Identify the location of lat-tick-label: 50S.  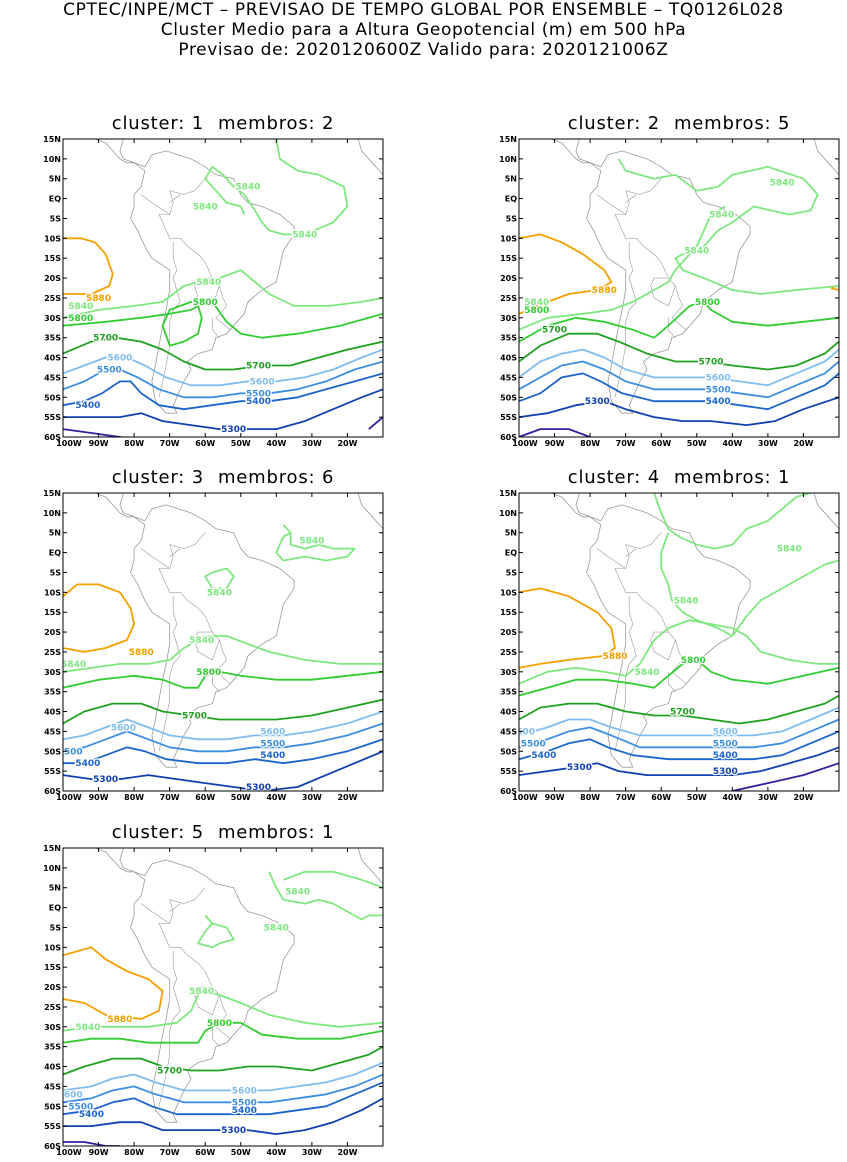
(52, 751).